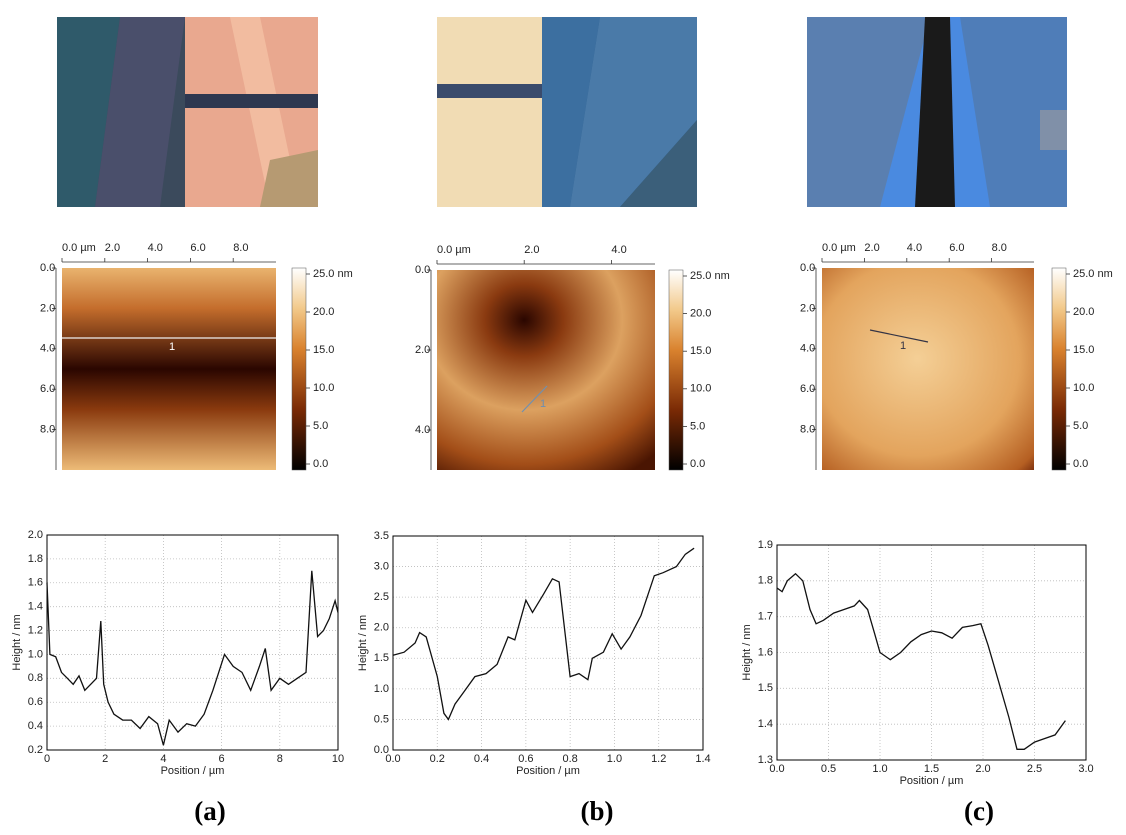  I want to click on x-tick-label: 0, so click(47, 759).